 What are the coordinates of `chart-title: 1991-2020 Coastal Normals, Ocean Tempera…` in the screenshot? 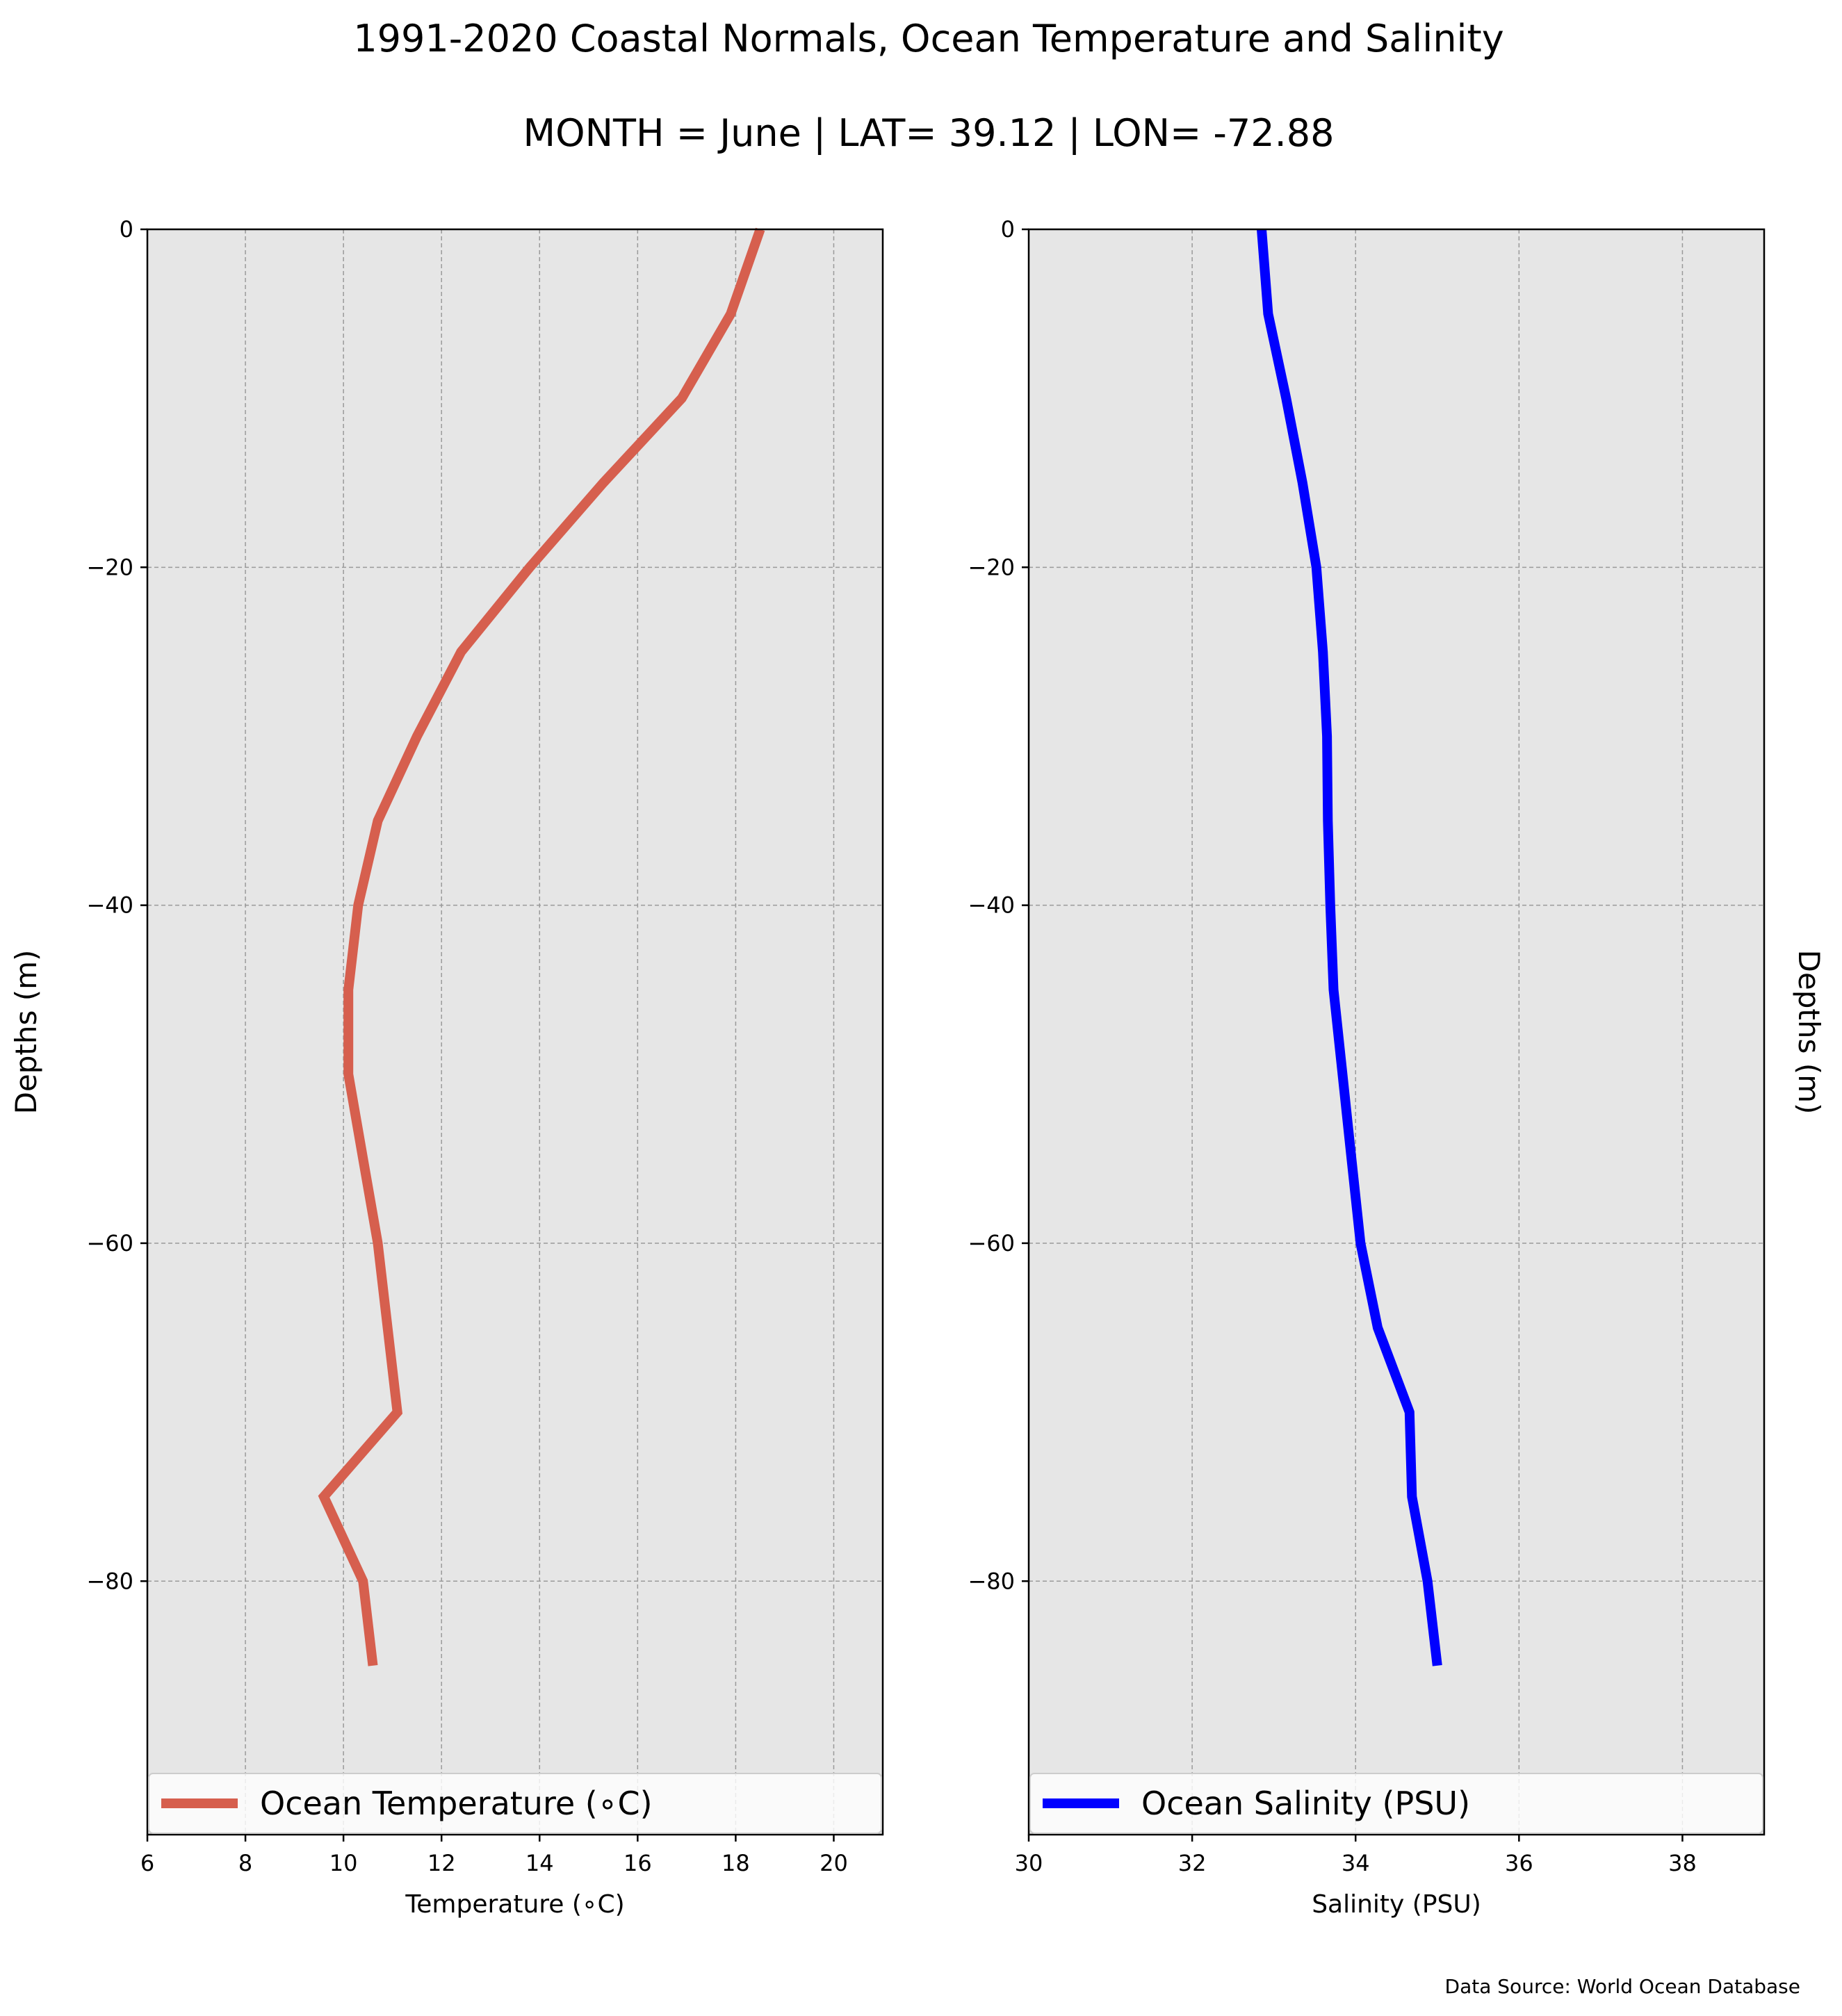 It's located at (928, 39).